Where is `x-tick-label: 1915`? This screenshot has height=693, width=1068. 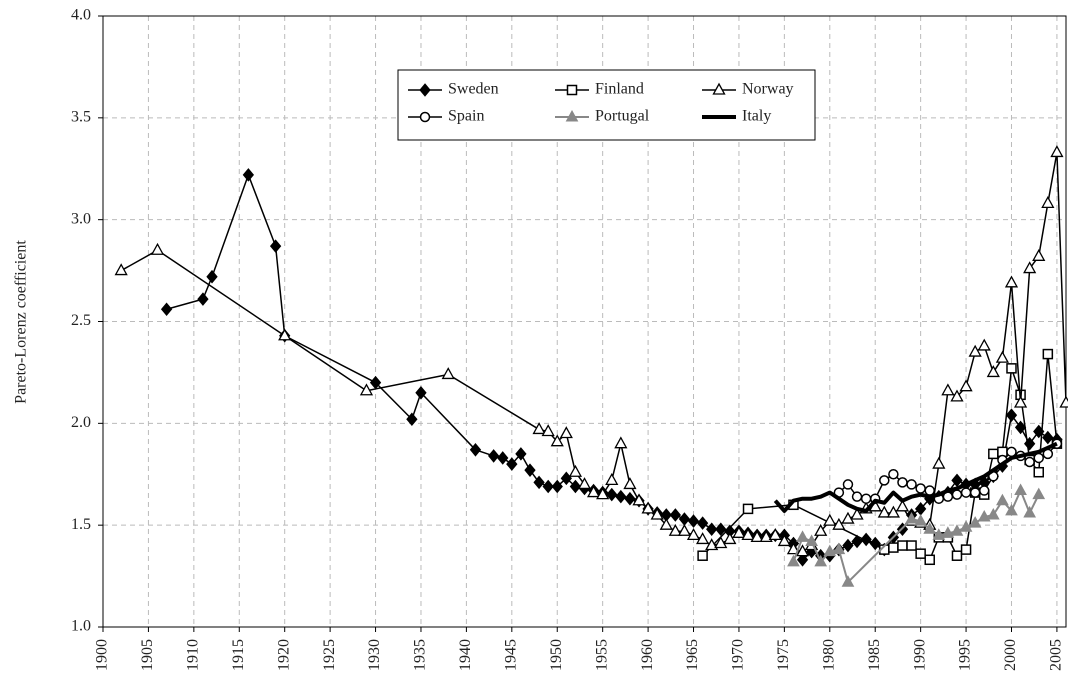
x-tick-label: 1915 is located at coordinates (238, 655).